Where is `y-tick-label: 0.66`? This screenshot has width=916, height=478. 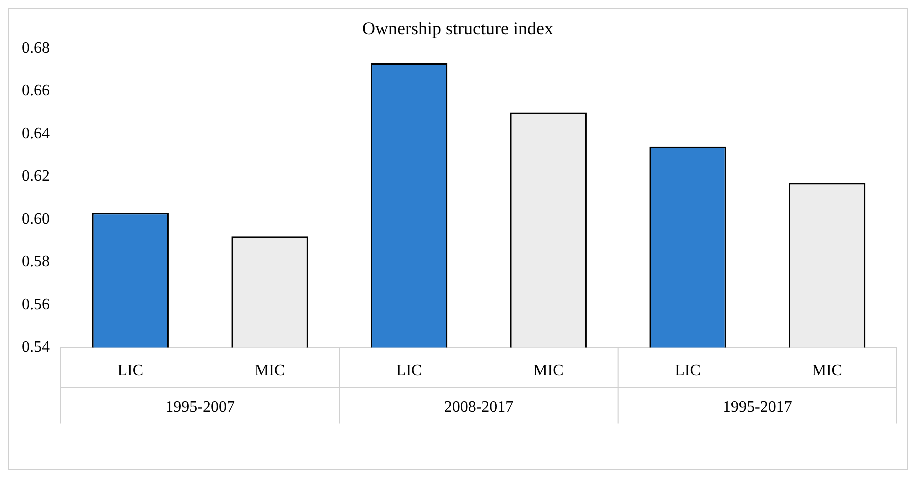
y-tick-label: 0.66 is located at coordinates (36, 91).